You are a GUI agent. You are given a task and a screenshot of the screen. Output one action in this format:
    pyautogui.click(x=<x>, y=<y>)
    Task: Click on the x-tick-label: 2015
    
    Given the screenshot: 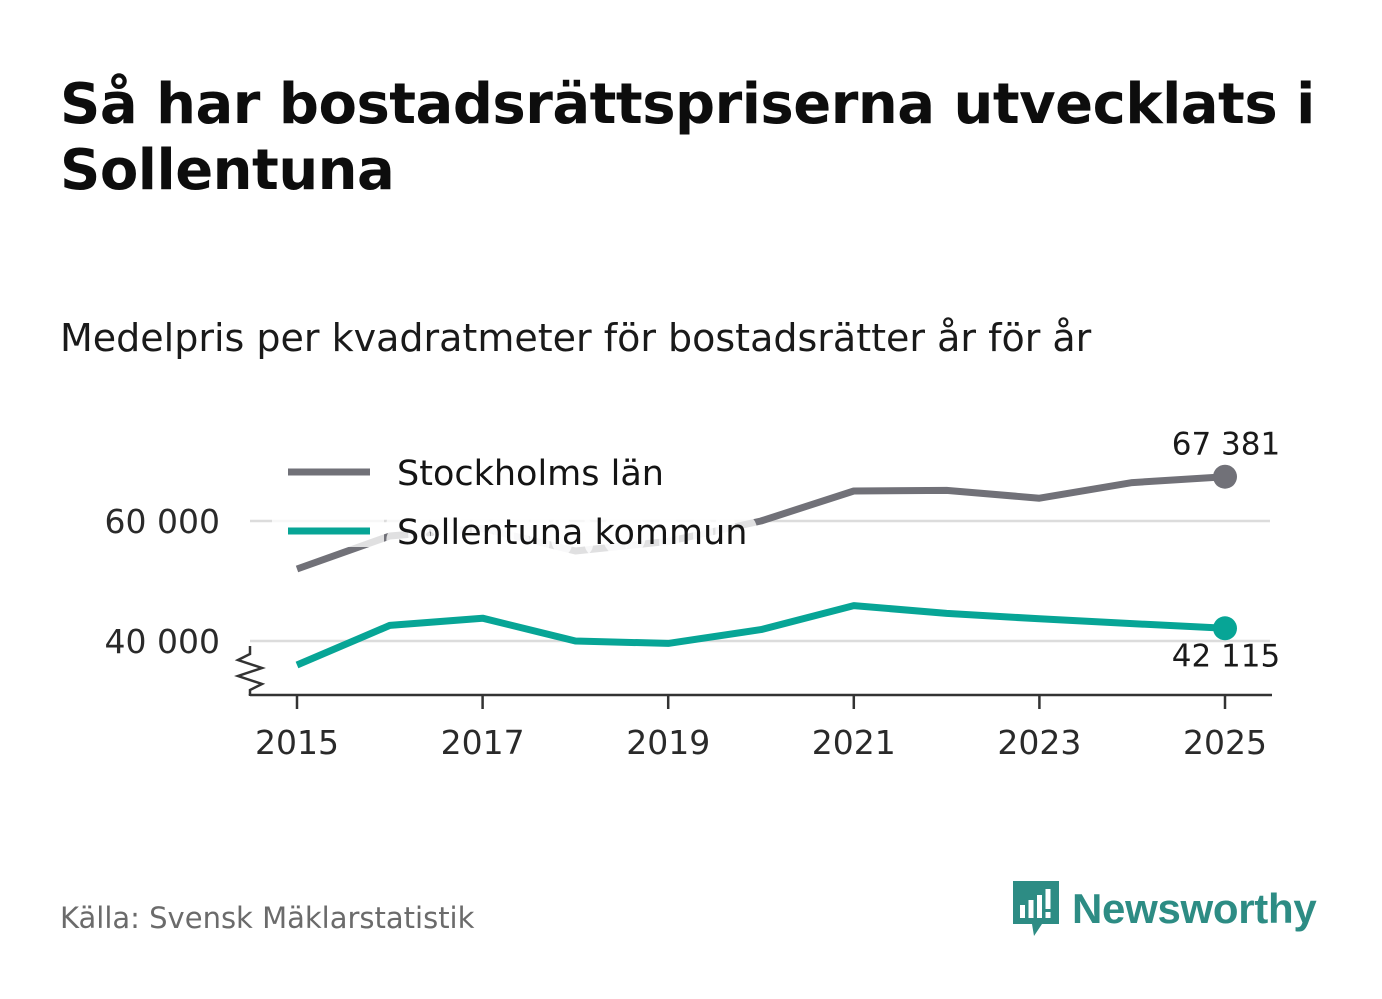 What is the action you would take?
    pyautogui.click(x=297, y=742)
    